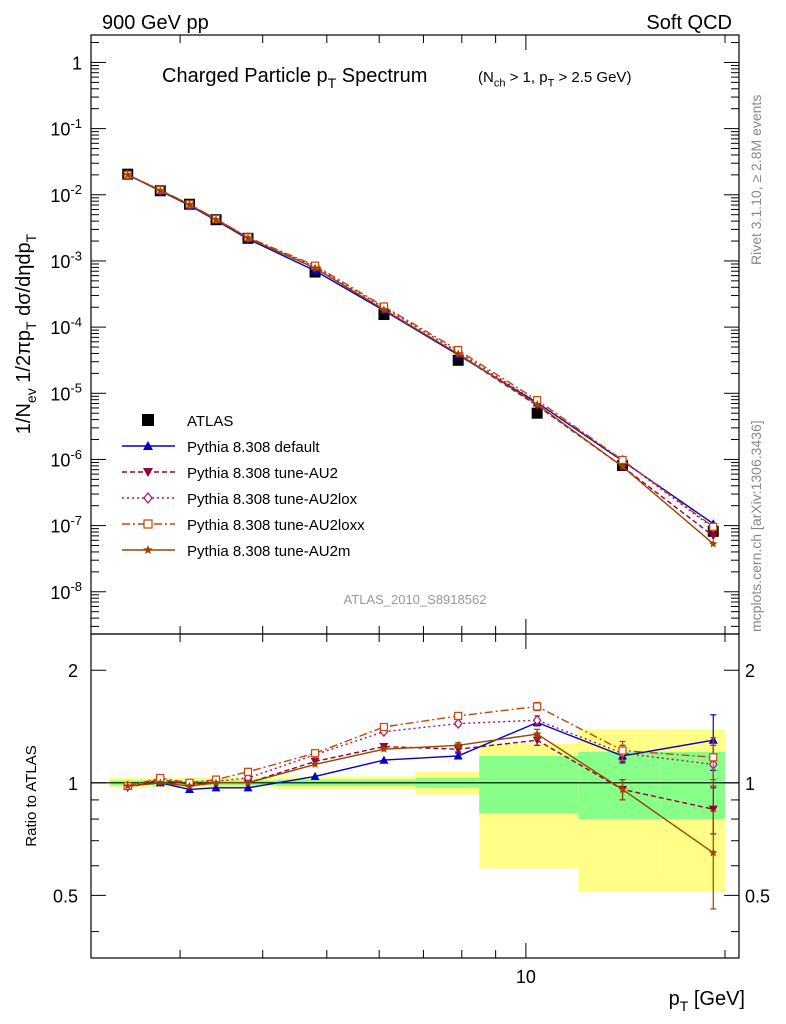 This screenshot has height=1024, width=786. I want to click on x-tick-label: 10, so click(526, 977).